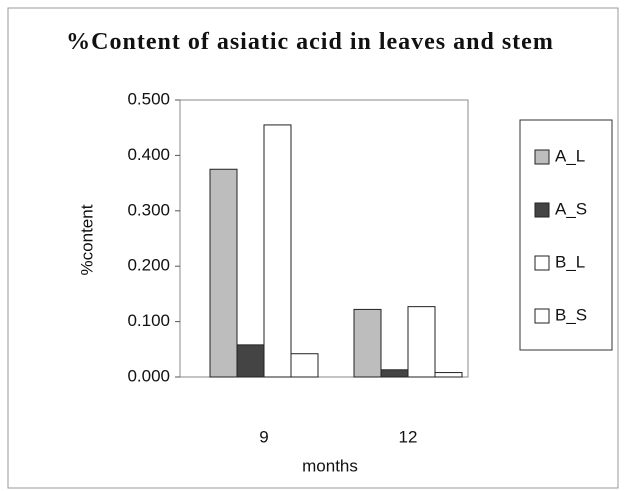 This screenshot has width=624, height=491. Describe the element at coordinates (148, 320) in the screenshot. I see `y-tick-label: 0.100` at that location.